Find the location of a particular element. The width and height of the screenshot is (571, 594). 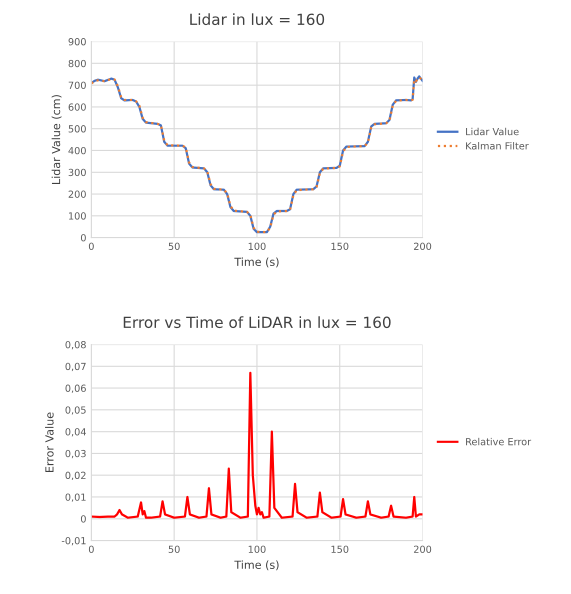

y-tick-label: 0,08 is located at coordinates (75, 345).